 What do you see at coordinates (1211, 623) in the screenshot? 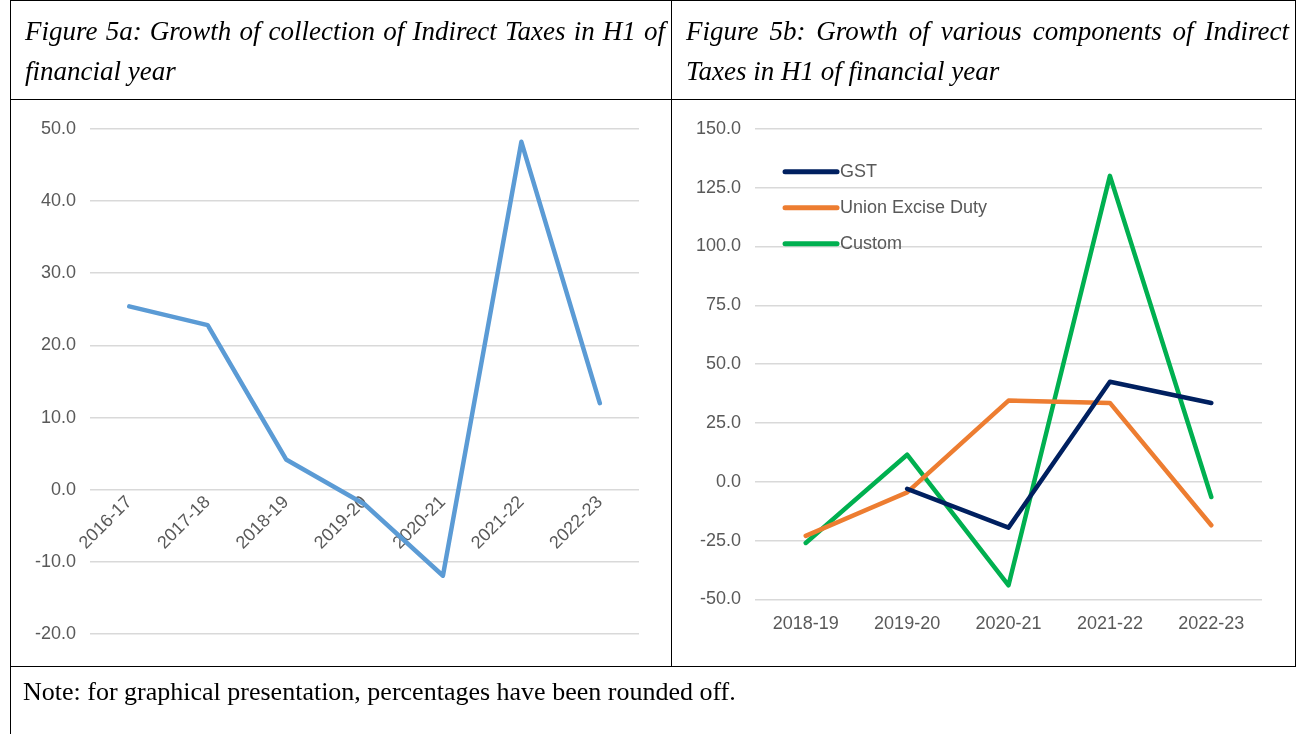
I see `x-tick-label: 2022-23` at bounding box center [1211, 623].